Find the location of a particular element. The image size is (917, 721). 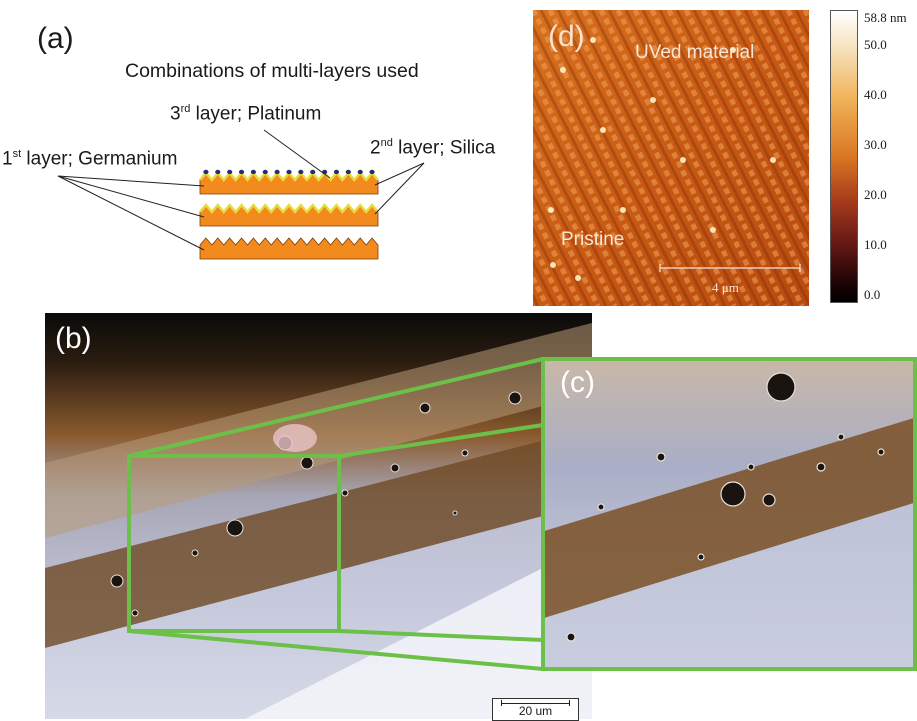

panel-a-label: (a) is located at coordinates (55, 38).